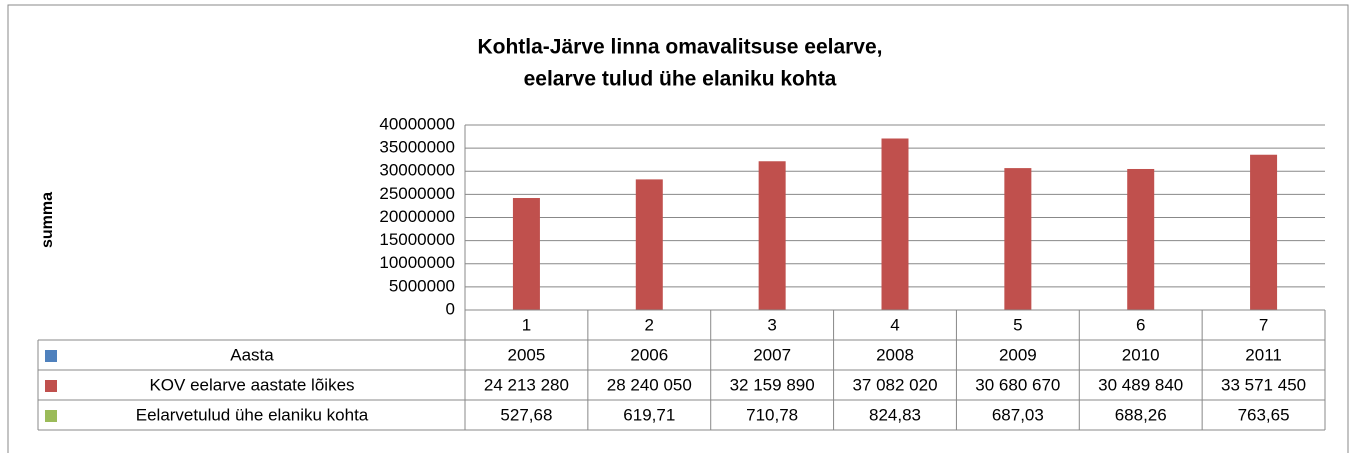 Image resolution: width=1357 pixels, height=458 pixels. I want to click on y-tick-label: 10000000, so click(417, 262).